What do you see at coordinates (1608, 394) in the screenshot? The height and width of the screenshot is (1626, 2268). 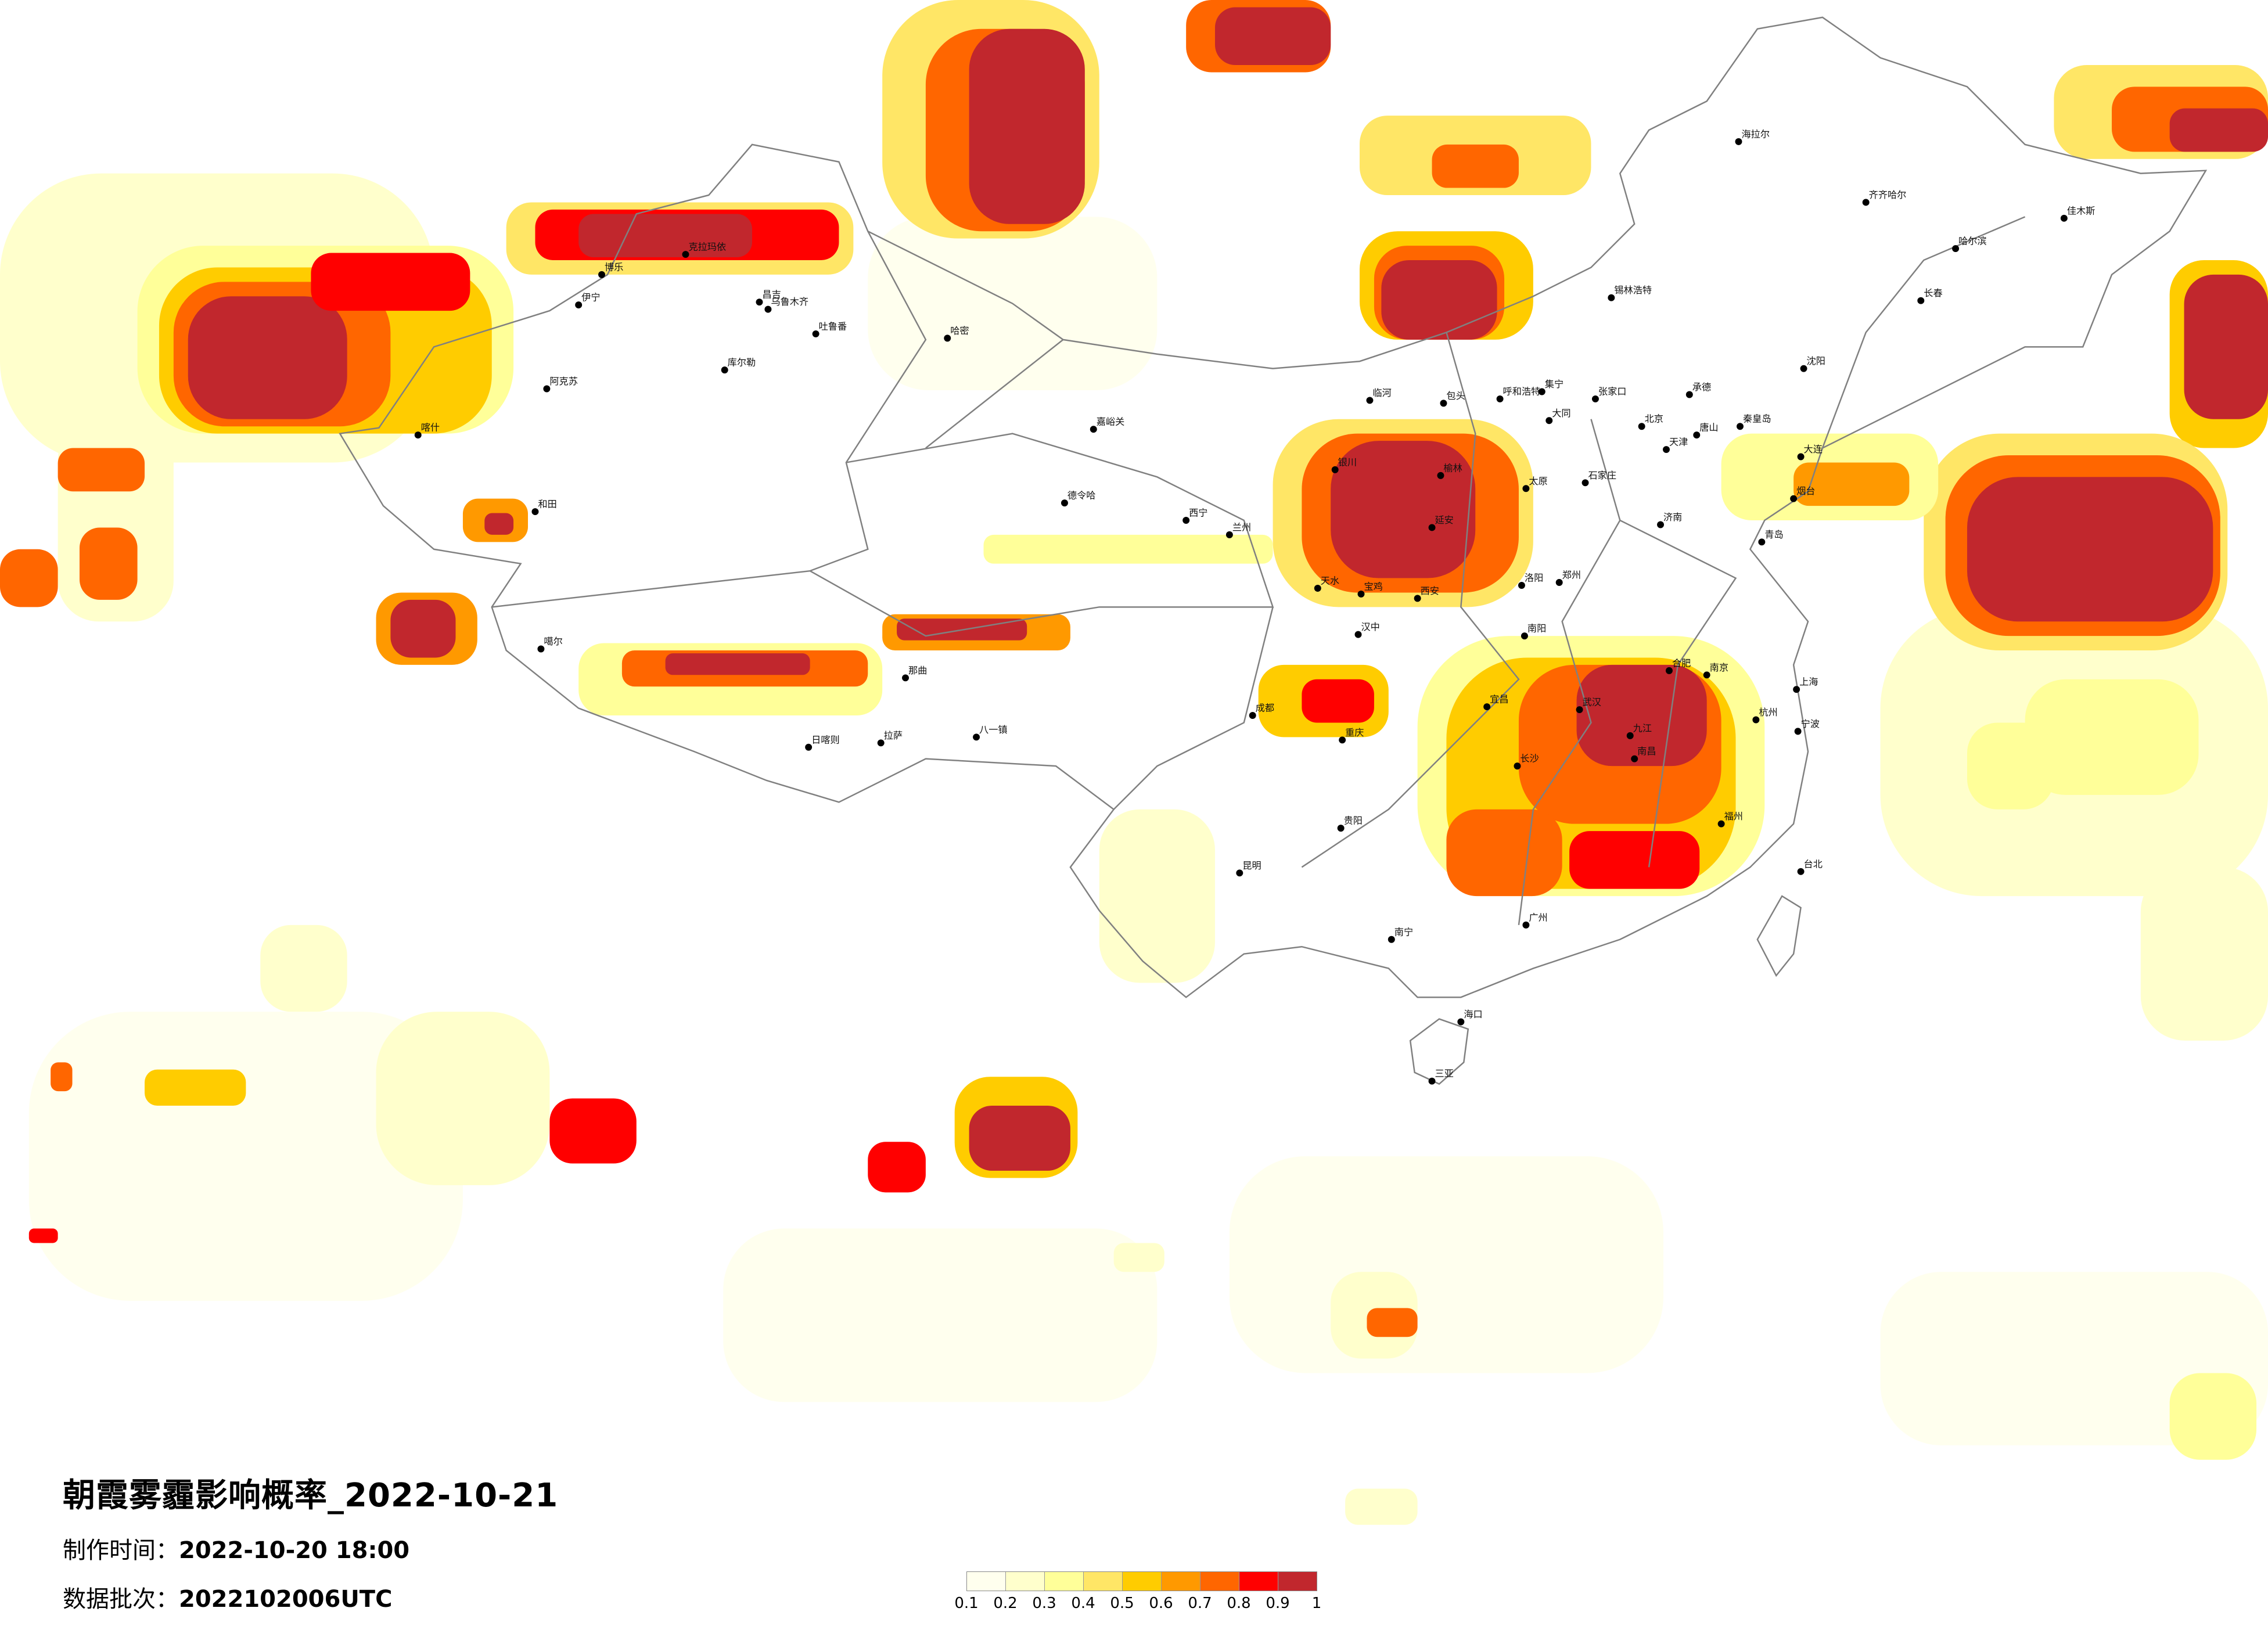 I see `city-marker: 张家口` at bounding box center [1608, 394].